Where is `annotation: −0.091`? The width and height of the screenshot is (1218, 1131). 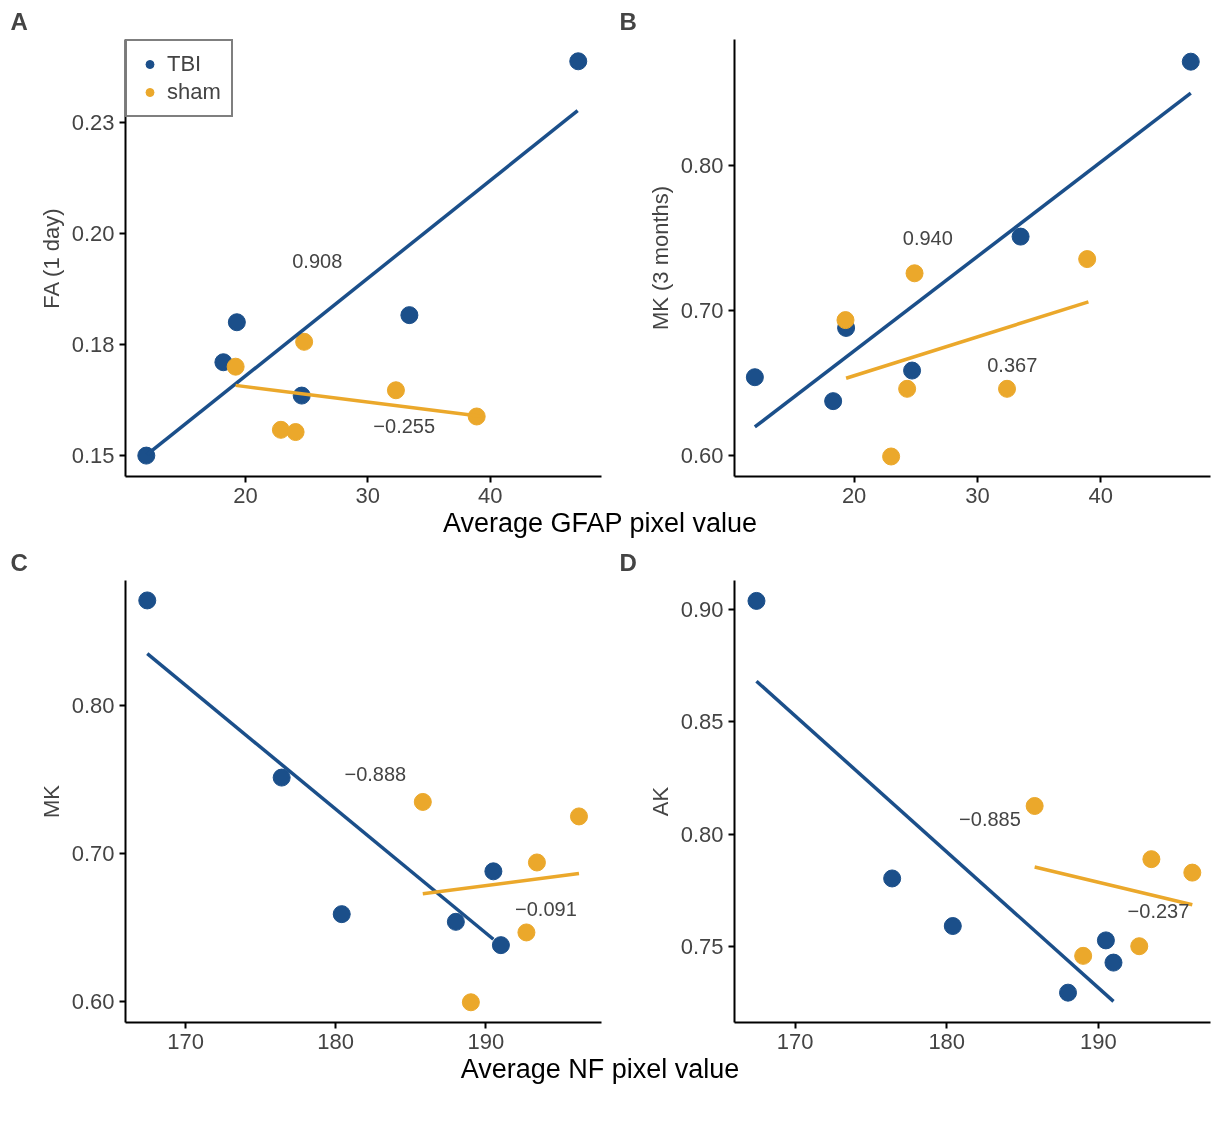 annotation: −0.091 is located at coordinates (546, 908).